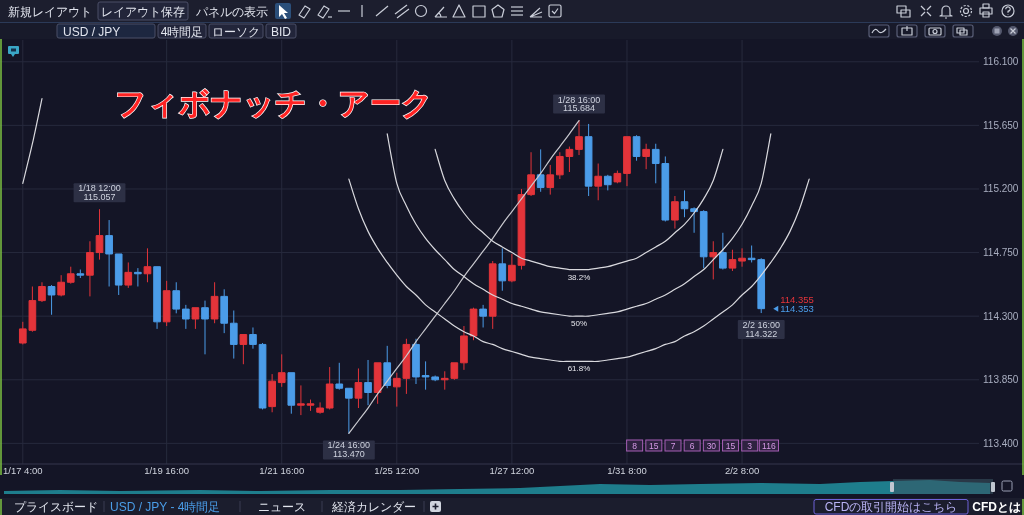  I want to click on annotation: 114.353, so click(797, 309).